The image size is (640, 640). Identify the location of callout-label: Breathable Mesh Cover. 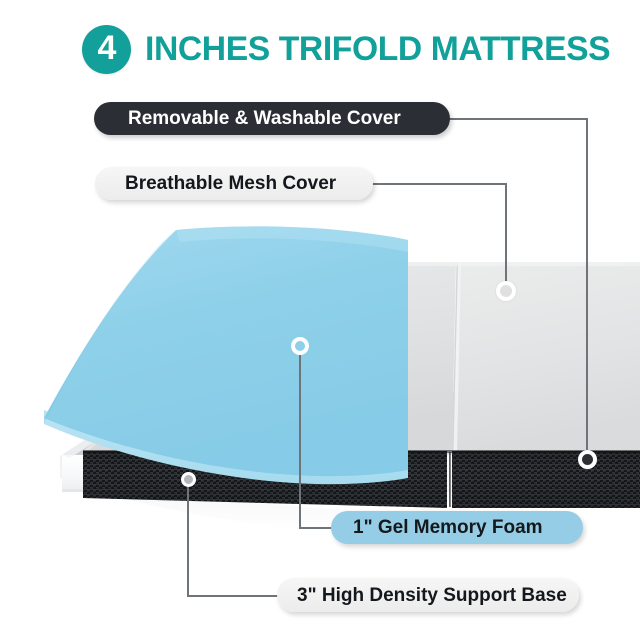
(231, 183).